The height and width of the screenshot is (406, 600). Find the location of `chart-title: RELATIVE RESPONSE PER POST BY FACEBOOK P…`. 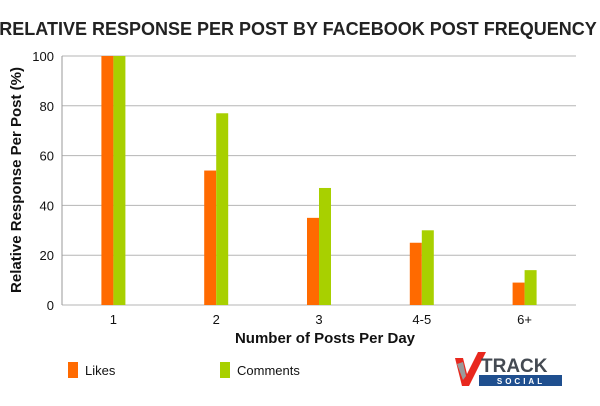

chart-title: RELATIVE RESPONSE PER POST BY FACEBOOK P… is located at coordinates (298, 29).